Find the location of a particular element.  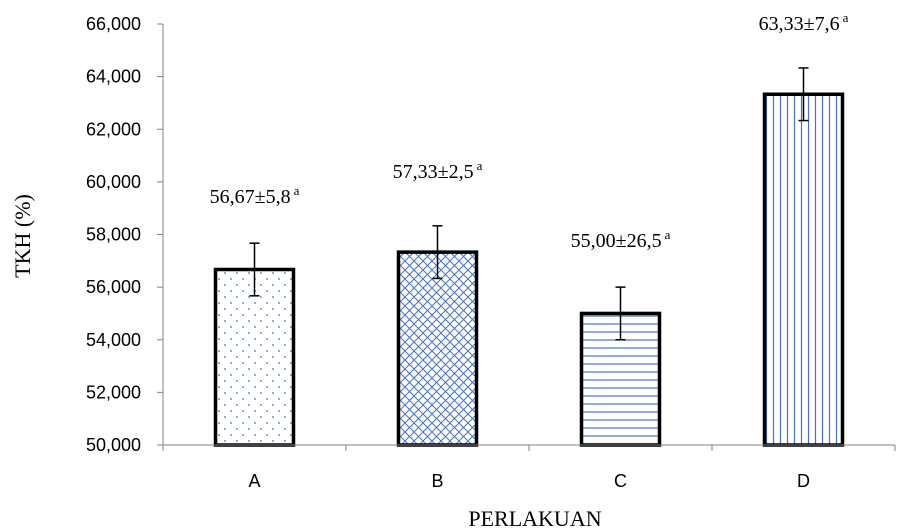

y-tick-label: 50,000 is located at coordinates (113, 445).